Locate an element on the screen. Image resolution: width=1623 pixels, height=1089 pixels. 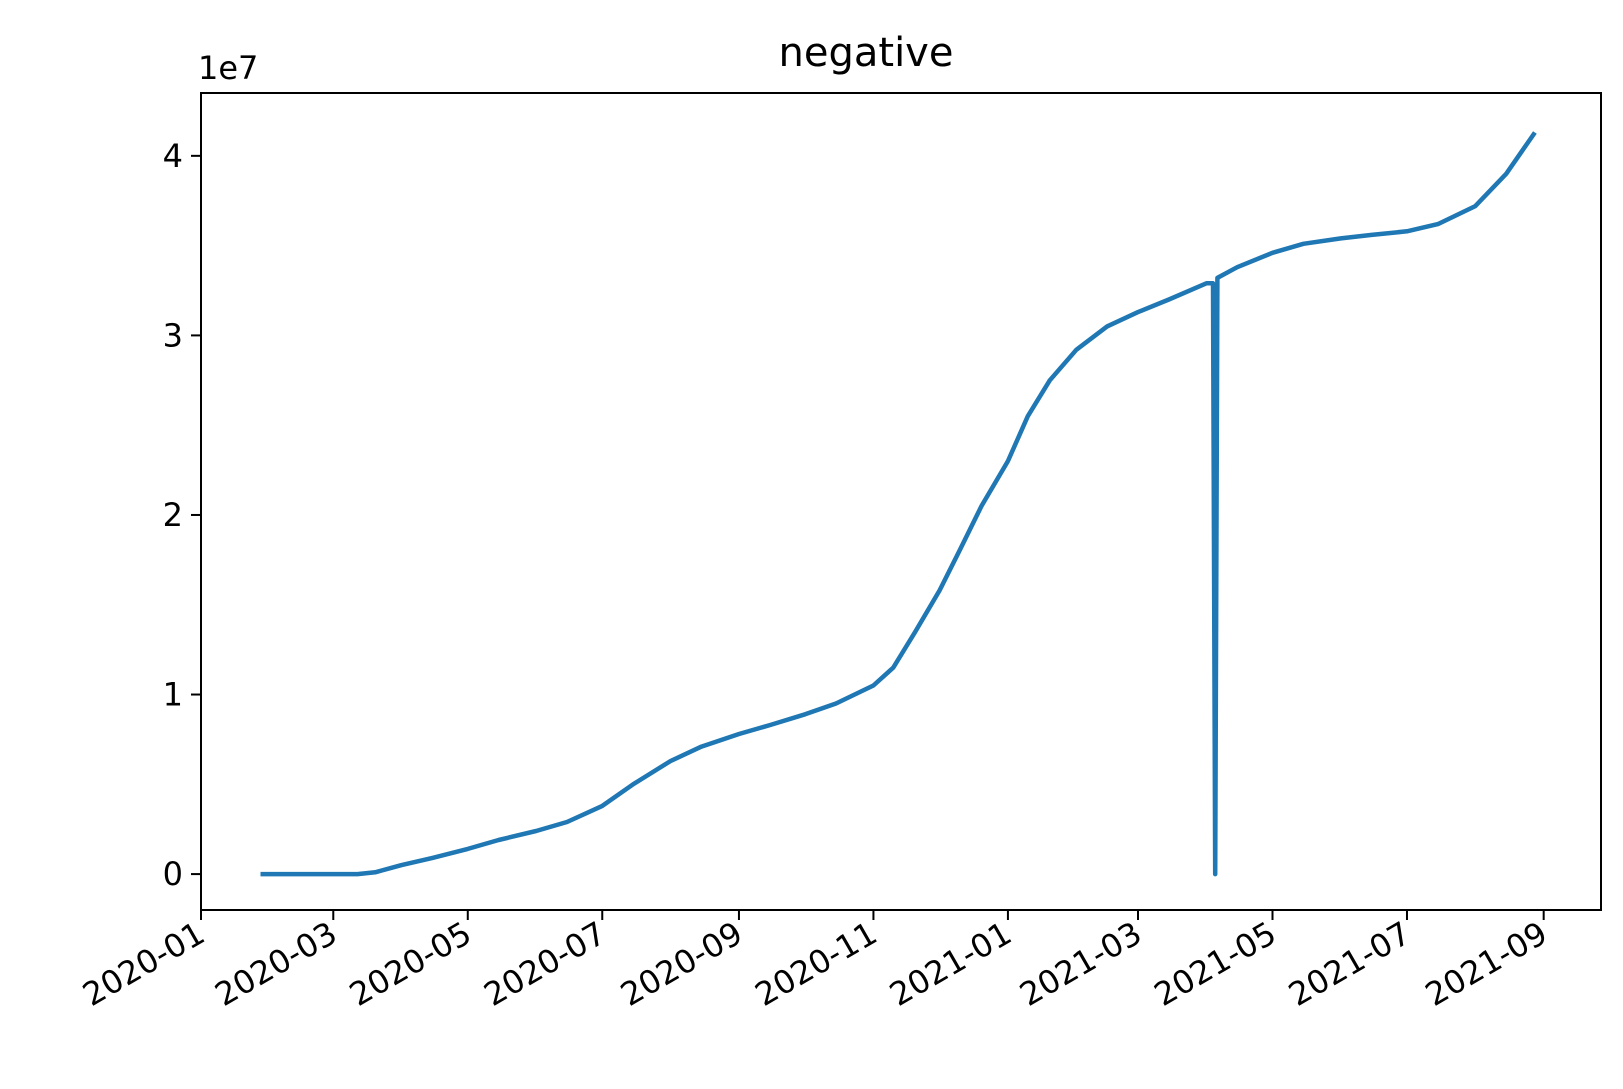
chart-title: negative is located at coordinates (866, 53).